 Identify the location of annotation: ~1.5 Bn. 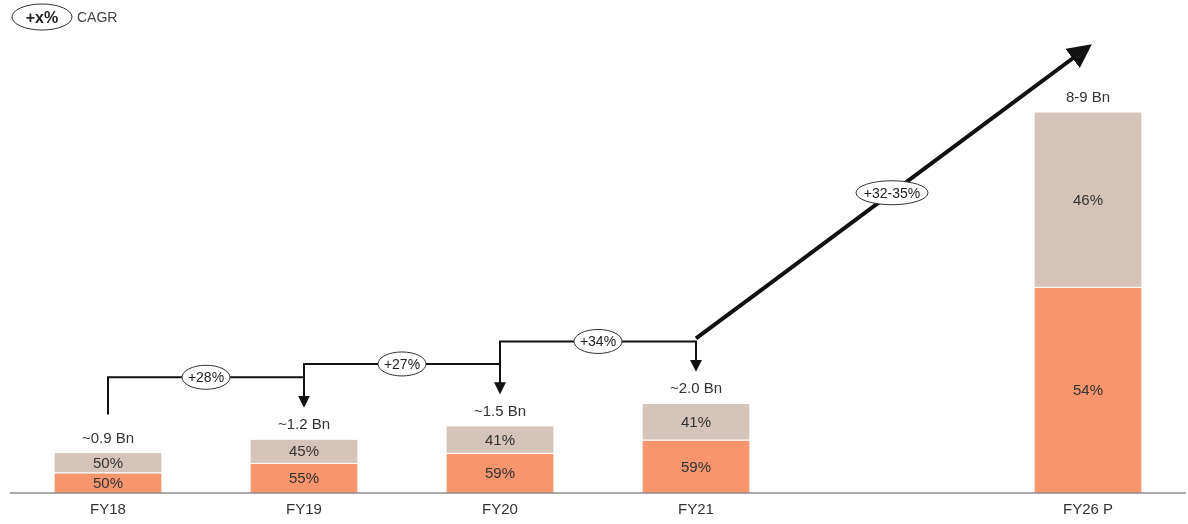
(500, 410).